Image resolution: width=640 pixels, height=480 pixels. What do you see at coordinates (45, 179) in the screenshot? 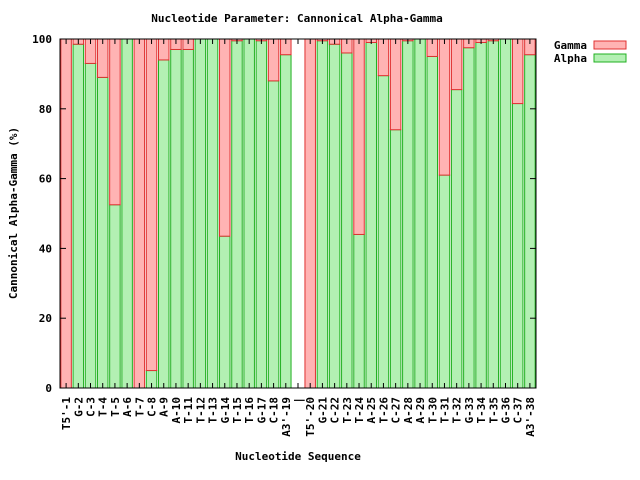
I see `y-tick-label: 60` at bounding box center [45, 179].